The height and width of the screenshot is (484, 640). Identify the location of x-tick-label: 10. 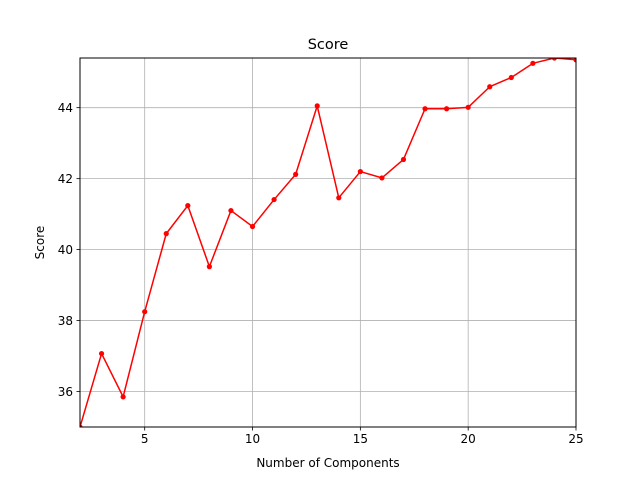
(252, 439).